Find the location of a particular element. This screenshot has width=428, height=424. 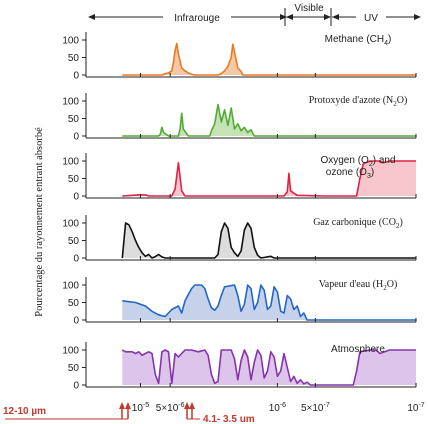

panel-title-nitrous-oxide: Protoxyde d'azote (N2O) is located at coordinates (358, 101).